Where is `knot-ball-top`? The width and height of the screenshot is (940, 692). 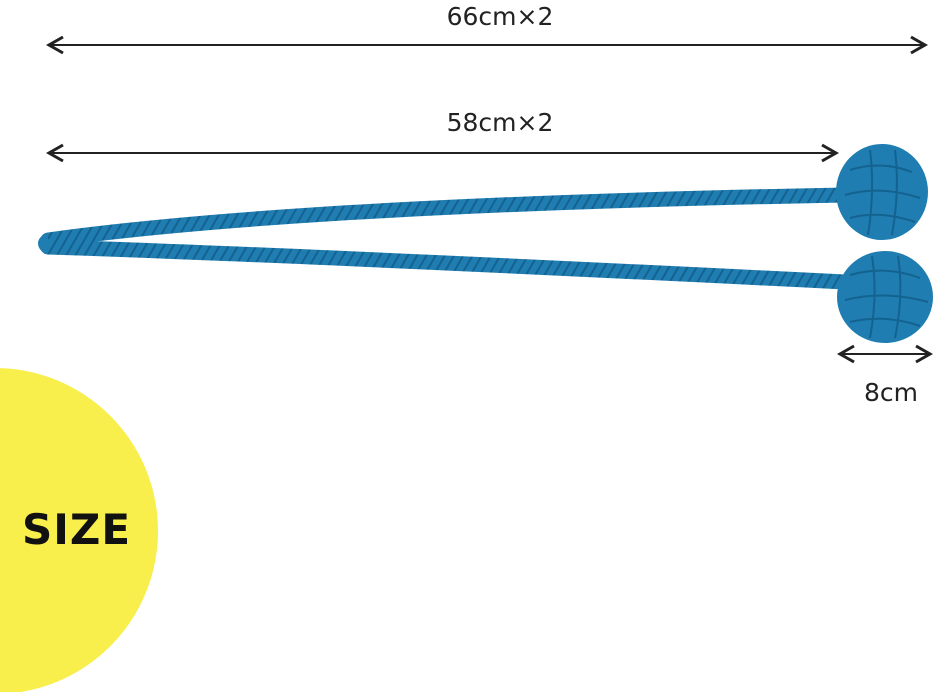
knot-ball-top is located at coordinates (882, 192).